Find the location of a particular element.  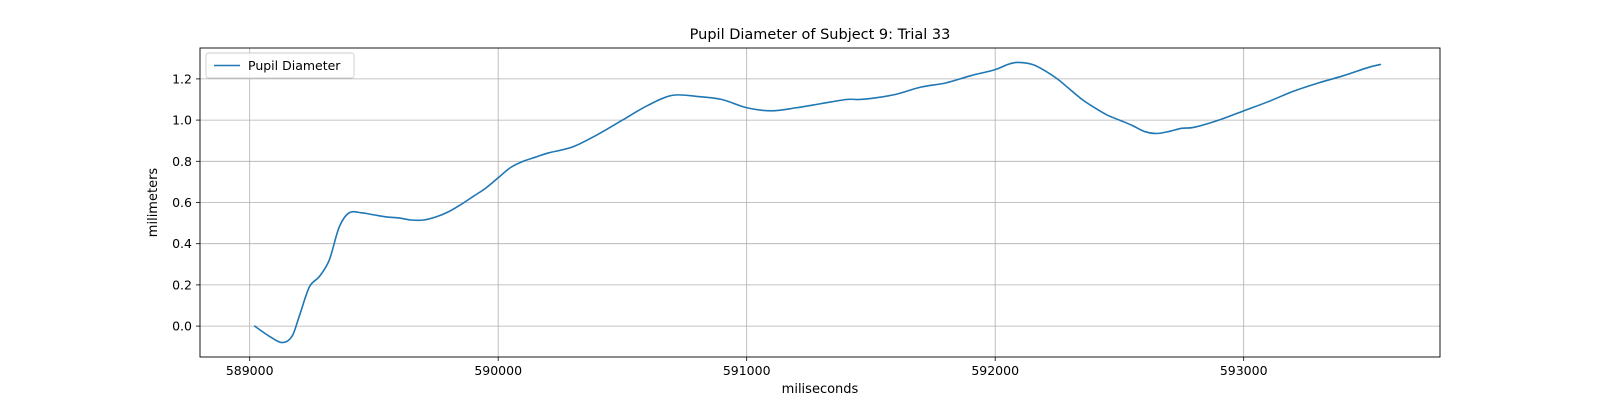

x-tick-label: 591000 is located at coordinates (747, 370).